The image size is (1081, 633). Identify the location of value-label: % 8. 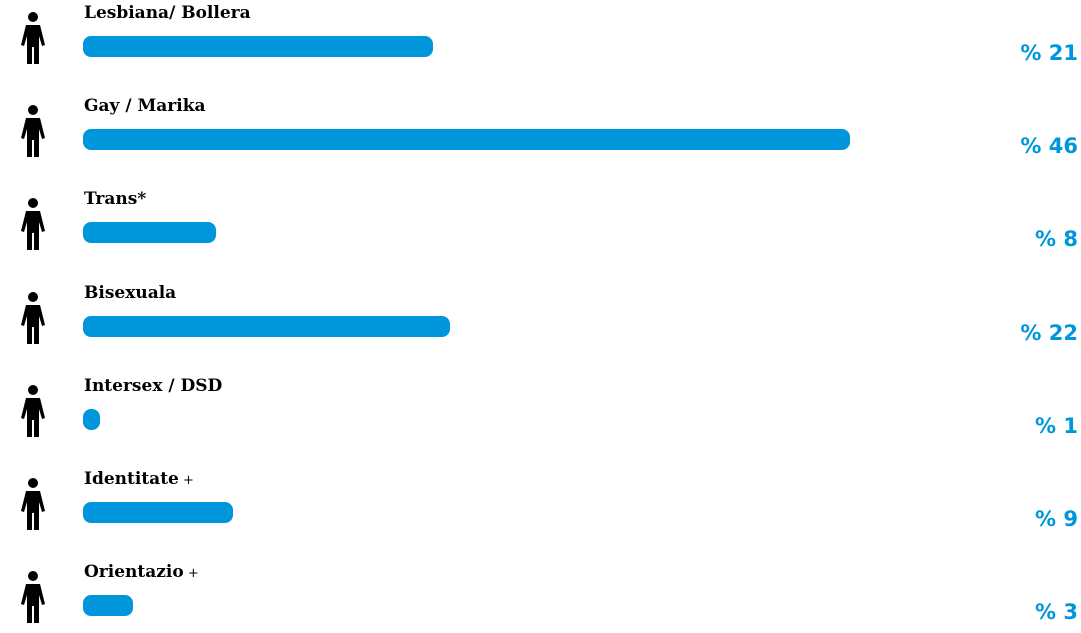
(1056, 239).